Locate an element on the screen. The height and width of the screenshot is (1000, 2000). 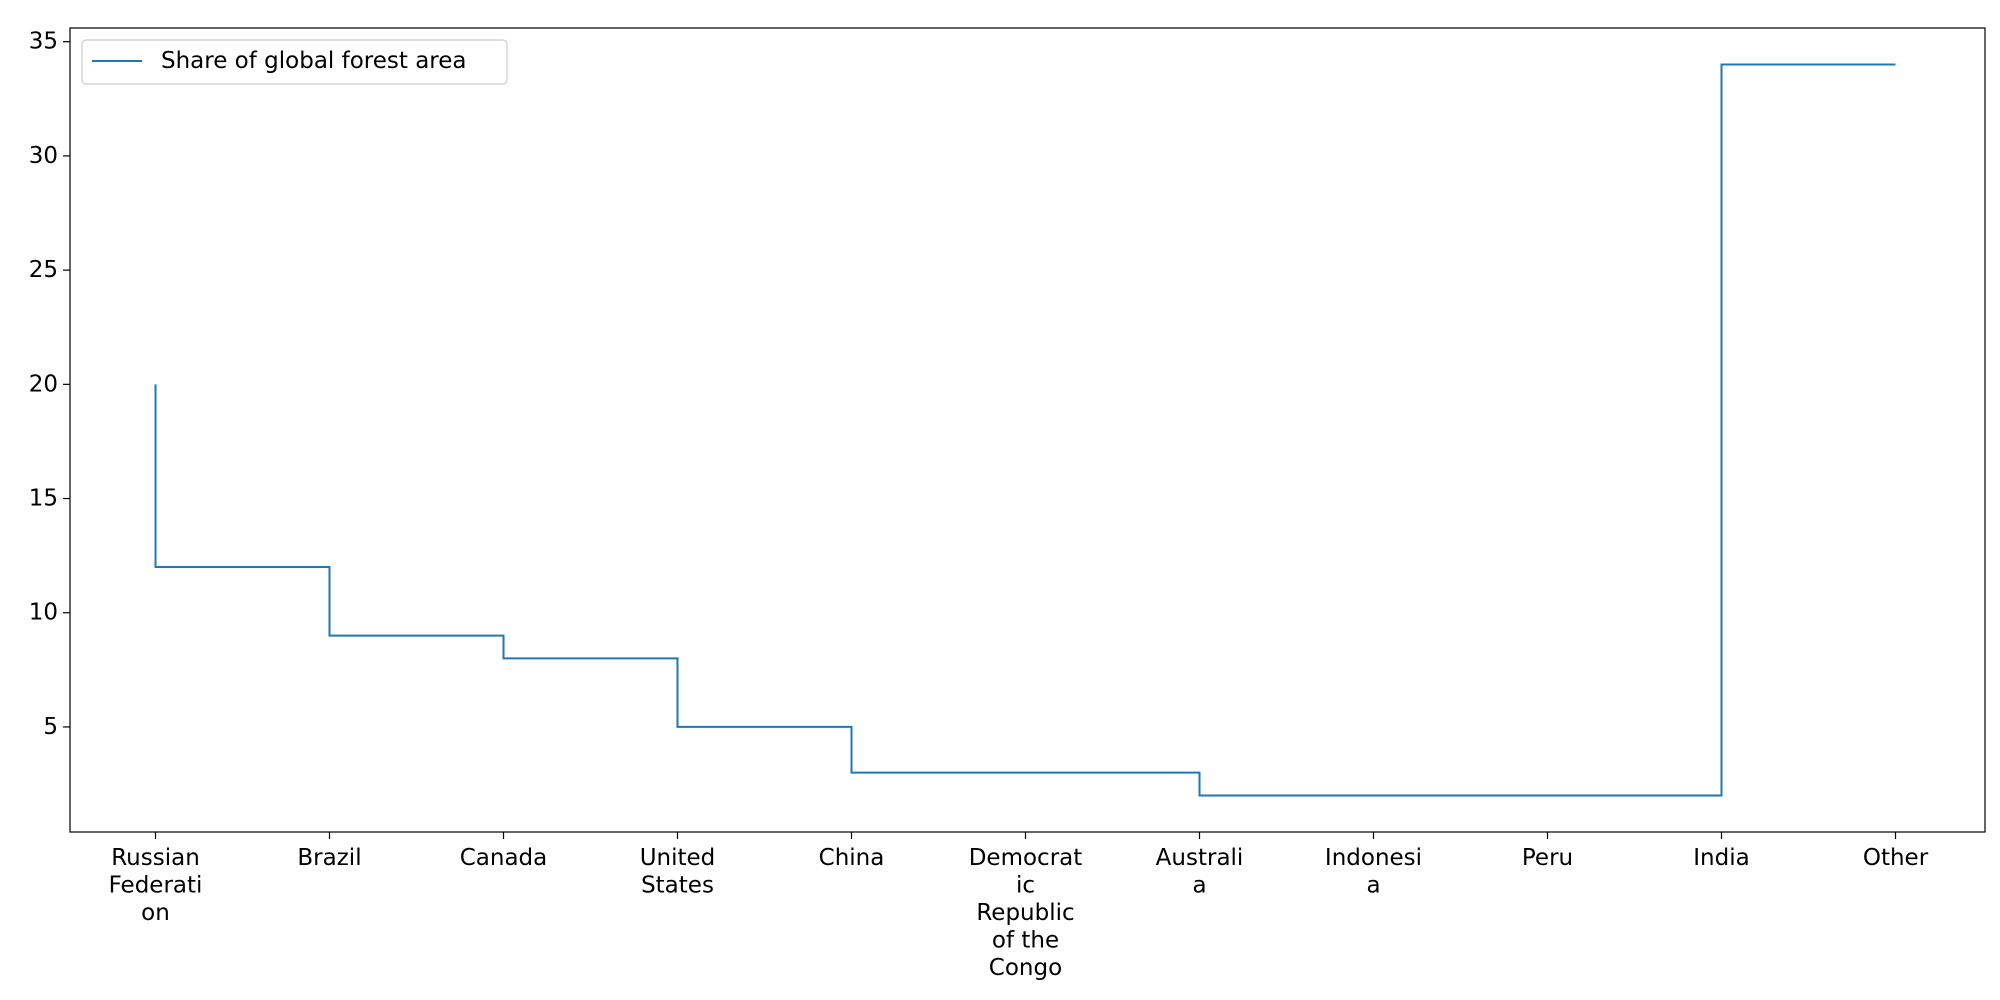
y-axis-ticks: 5 10 15 20 25 30 35 is located at coordinates (49, 384).